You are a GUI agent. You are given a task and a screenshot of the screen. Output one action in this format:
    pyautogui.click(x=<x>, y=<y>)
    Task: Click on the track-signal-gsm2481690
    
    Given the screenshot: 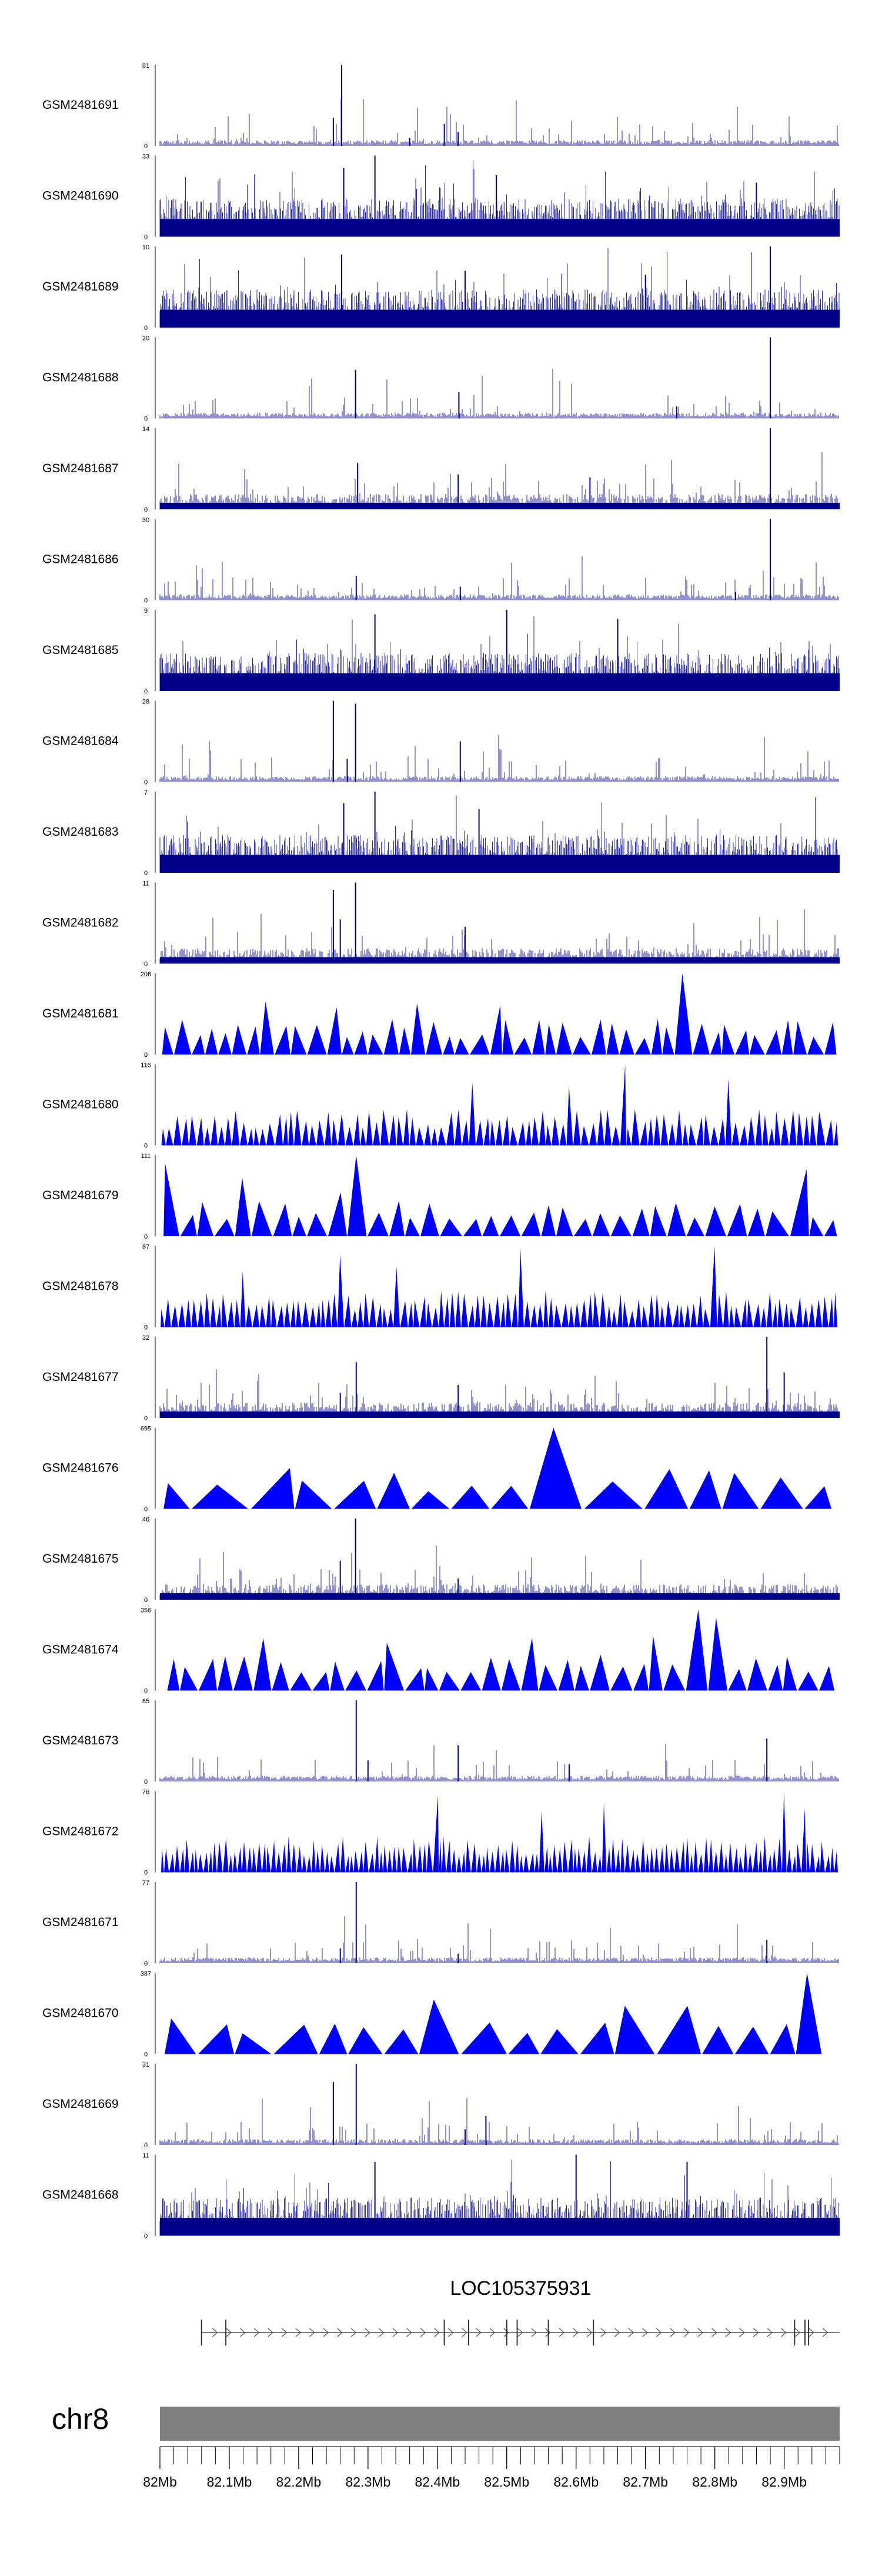 What is the action you would take?
    pyautogui.click(x=499, y=198)
    